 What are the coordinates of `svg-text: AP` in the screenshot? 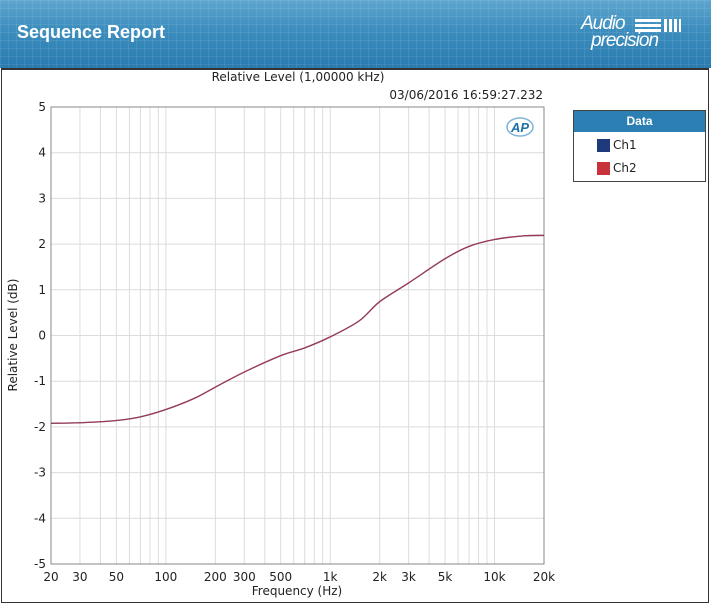 It's located at (519, 127).